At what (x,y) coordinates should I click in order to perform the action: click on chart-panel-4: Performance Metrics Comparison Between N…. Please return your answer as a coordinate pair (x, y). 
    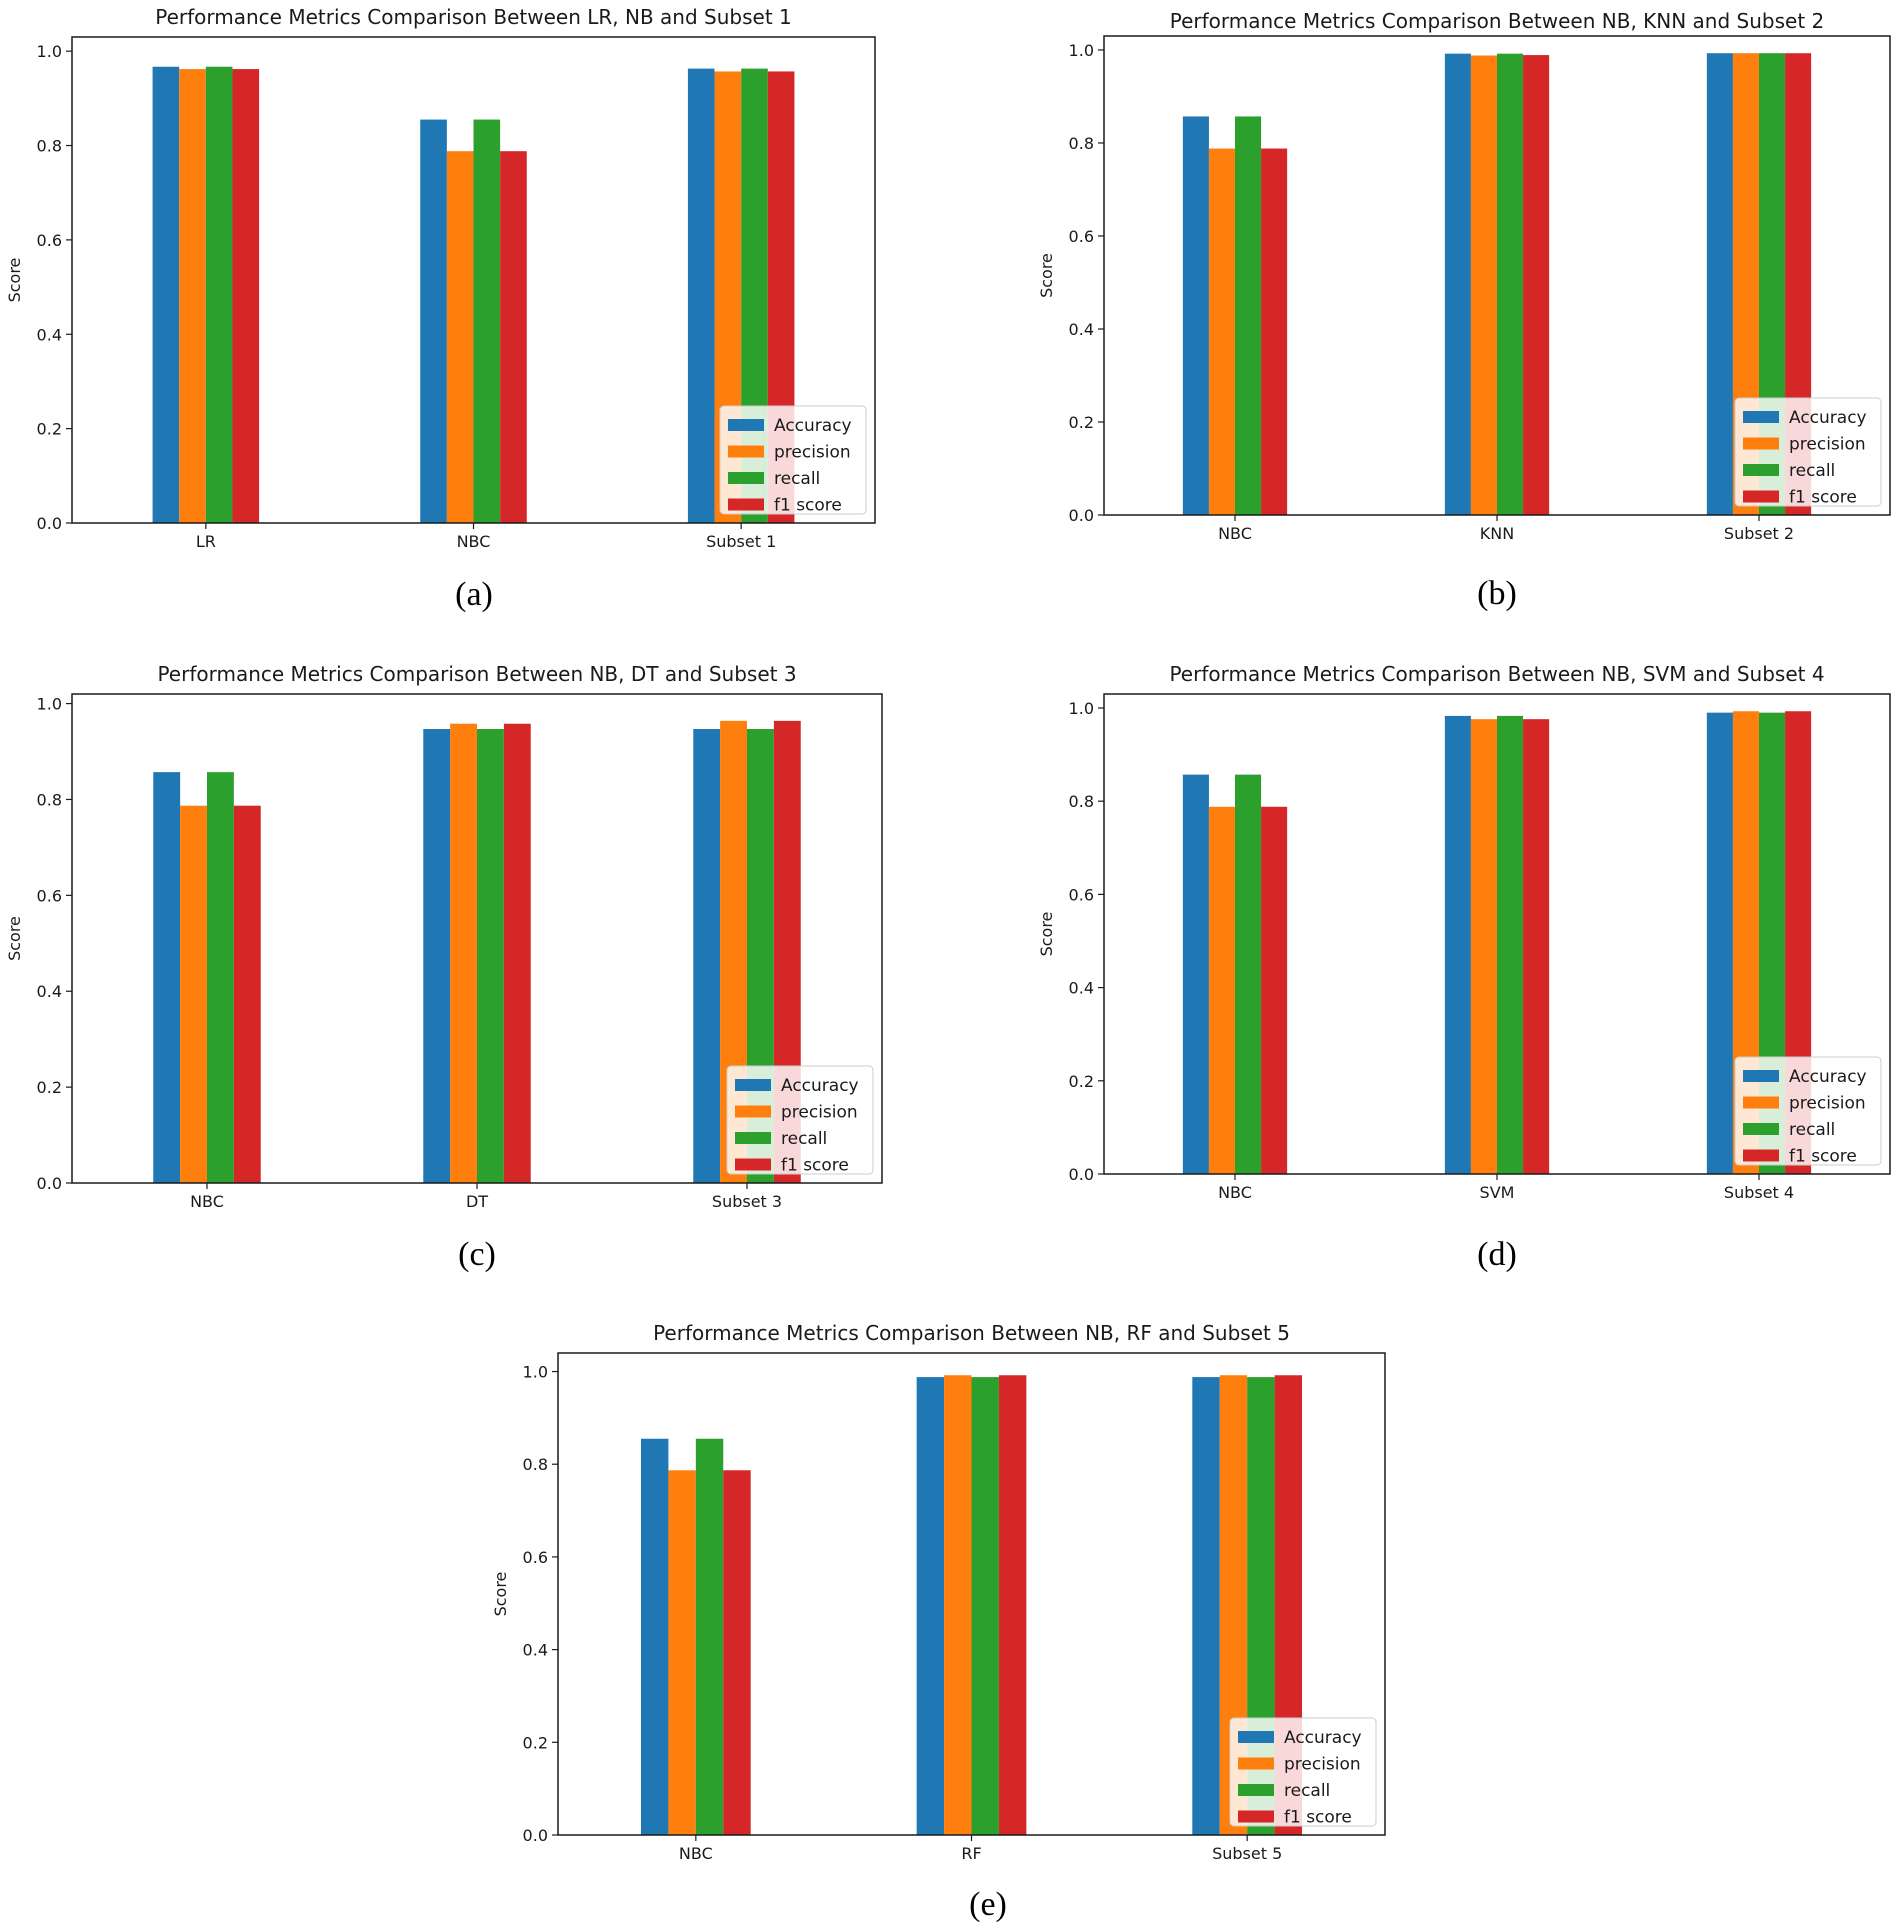
    Looking at the image, I should click on (938, 1622).